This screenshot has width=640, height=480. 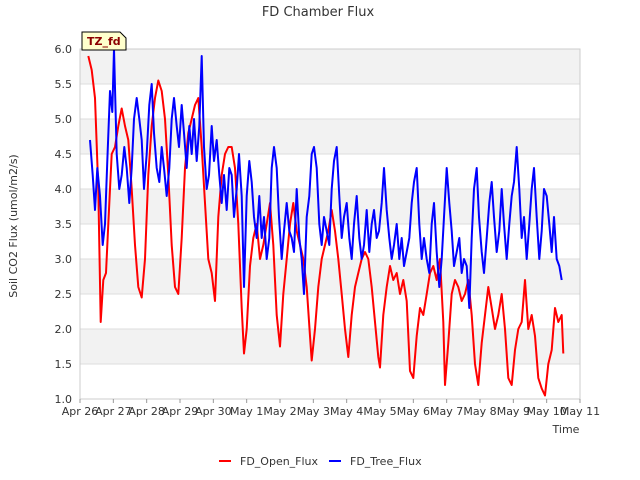 What do you see at coordinates (320, 461) in the screenshot?
I see `legend: FD_Open_Flux FD_Tree_Flux` at bounding box center [320, 461].